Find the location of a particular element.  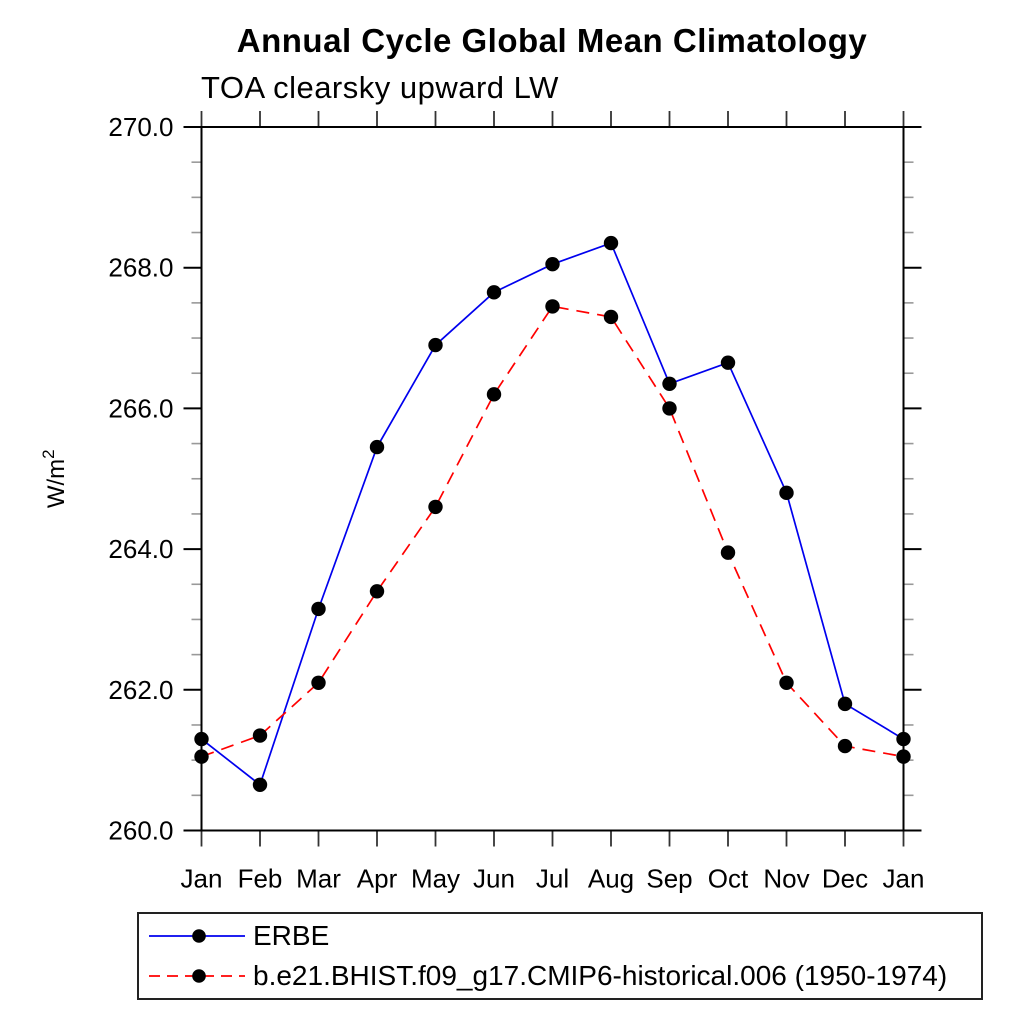

y-axis-tick-label: 266.0 is located at coordinates (140, 408).